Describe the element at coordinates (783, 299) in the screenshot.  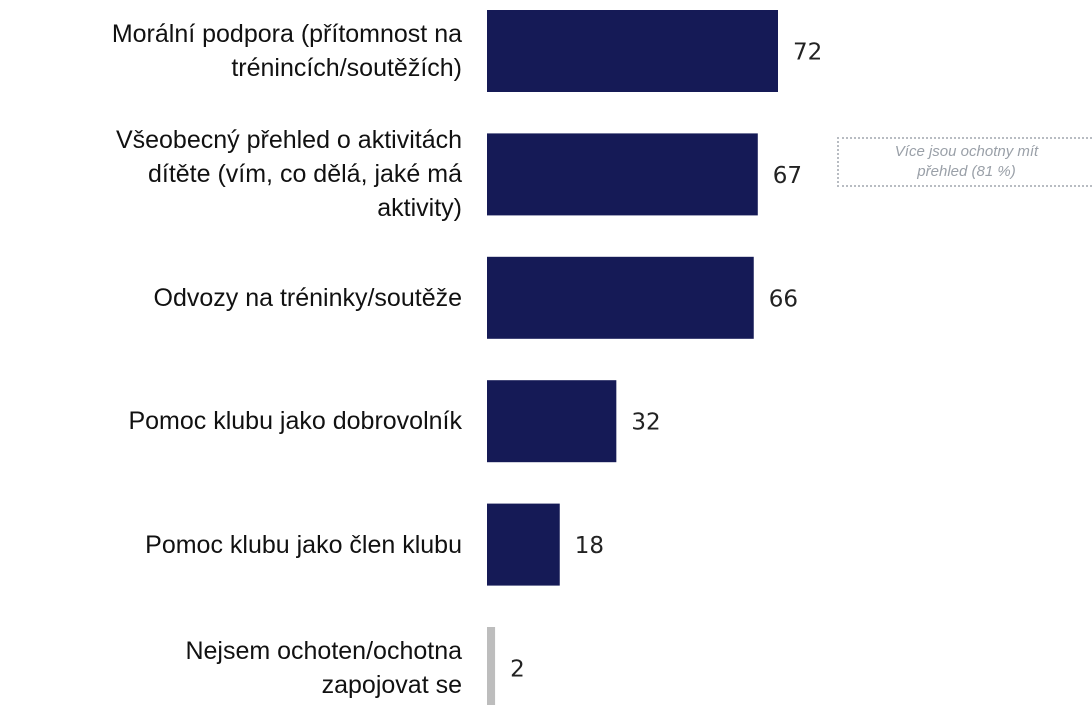
I see `value-label: 66` at that location.